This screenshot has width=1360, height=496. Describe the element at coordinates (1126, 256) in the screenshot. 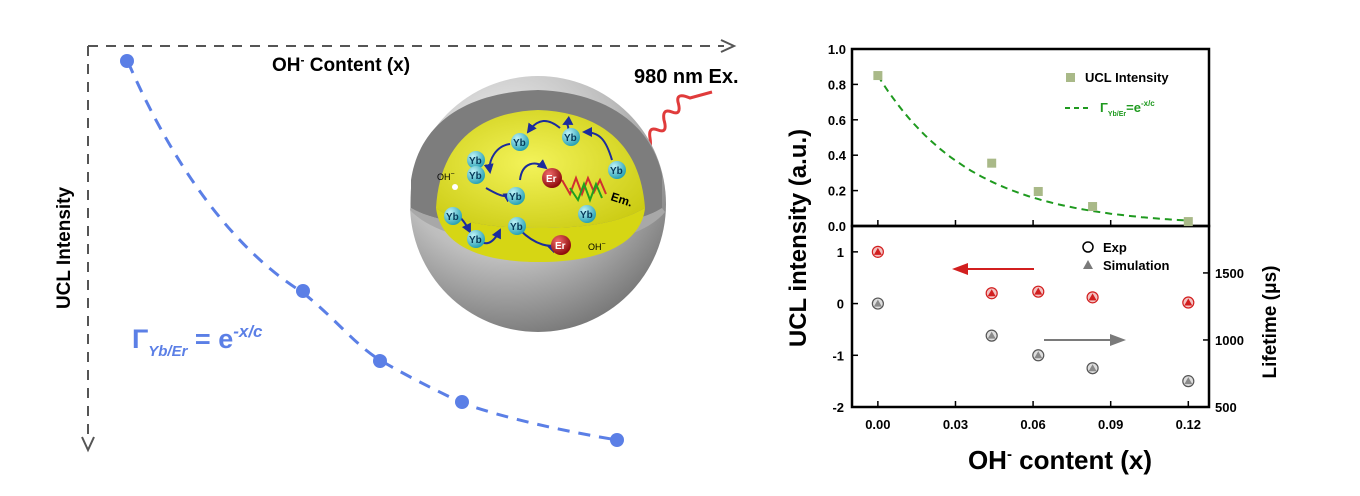

I see `bottom-legend: Exp Simulation` at that location.